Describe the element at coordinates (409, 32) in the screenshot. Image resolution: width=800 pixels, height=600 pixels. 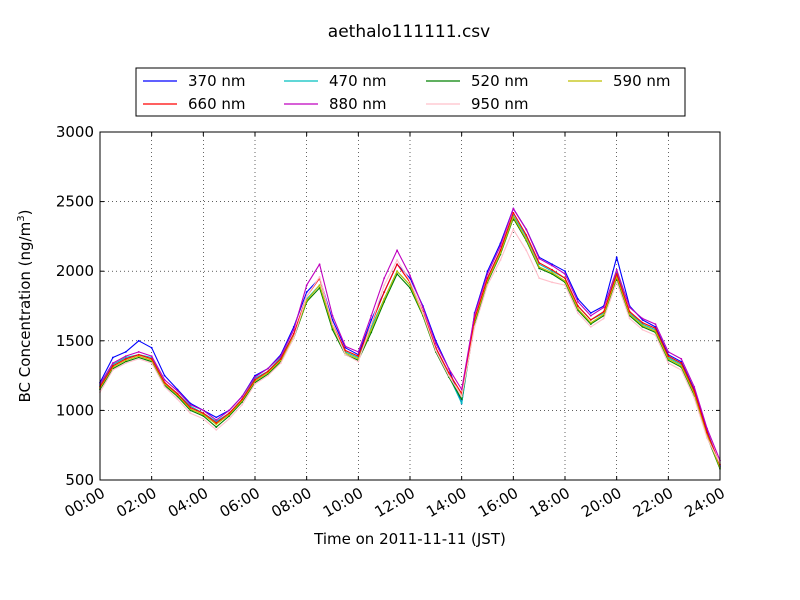
I see `chart-title: aethalo111111.csv` at that location.